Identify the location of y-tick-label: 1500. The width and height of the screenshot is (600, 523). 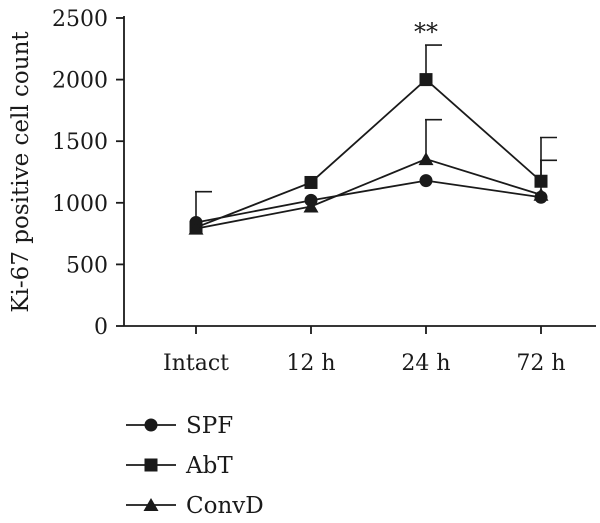
(80, 142).